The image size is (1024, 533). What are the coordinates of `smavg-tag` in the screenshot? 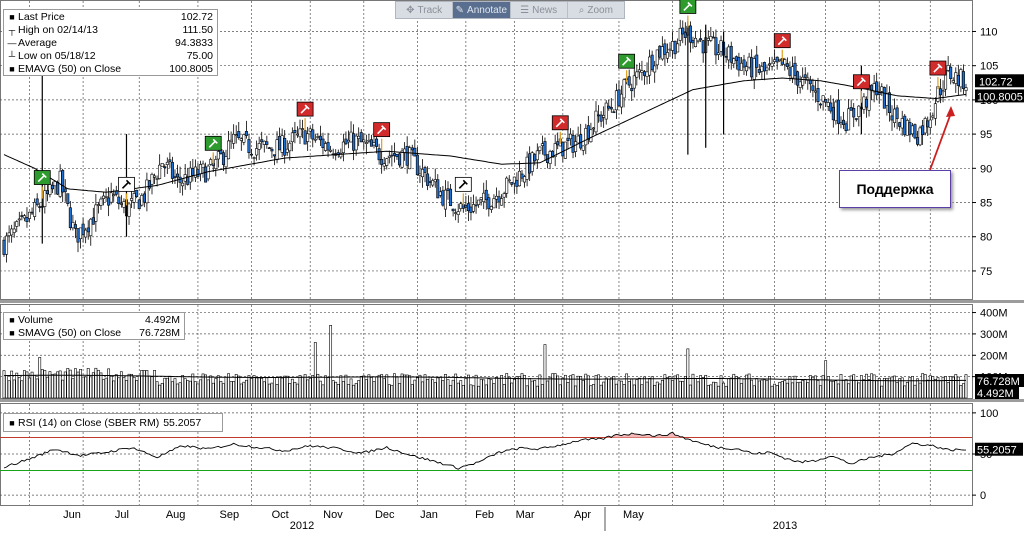 It's located at (999, 380).